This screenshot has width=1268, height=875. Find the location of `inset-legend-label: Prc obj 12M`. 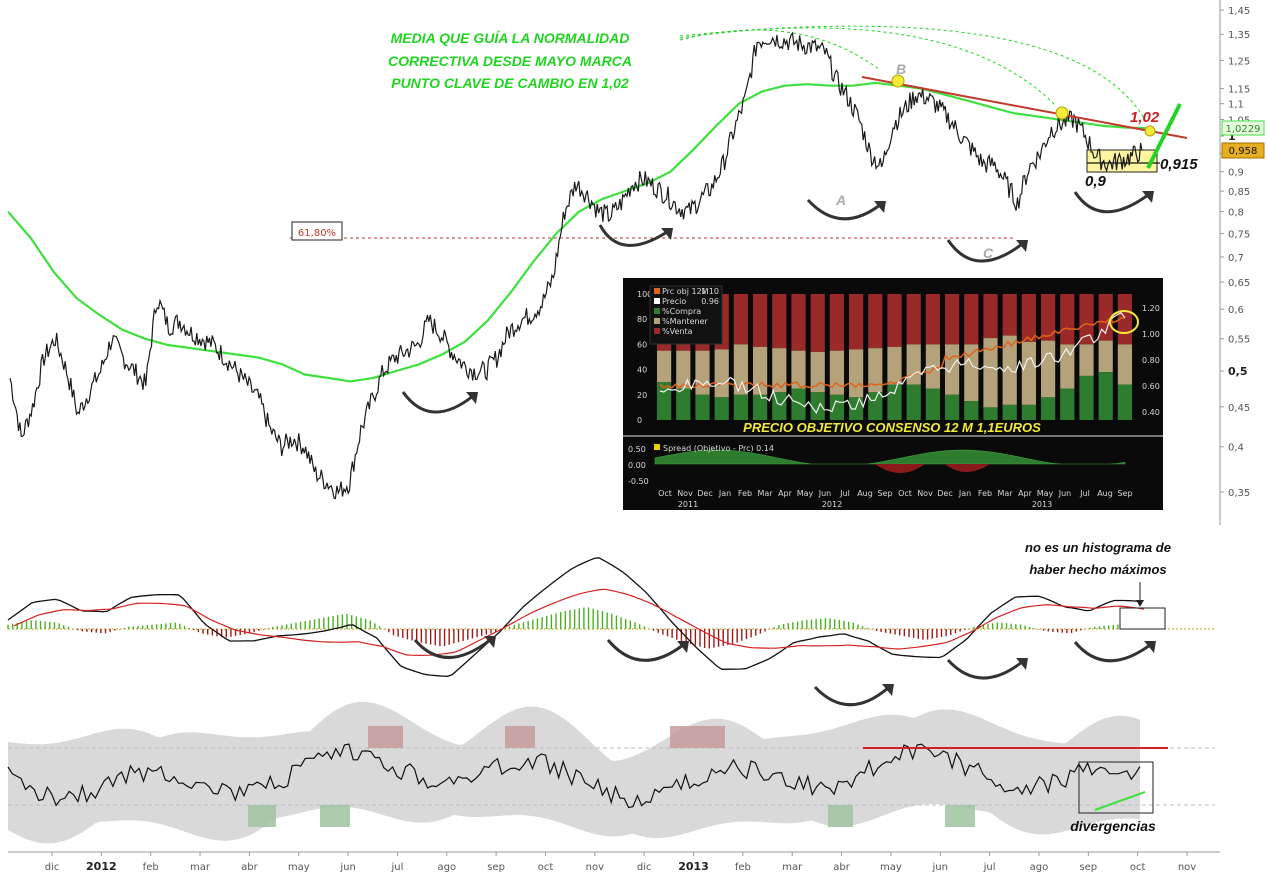

inset-legend-label: Prc obj 12M is located at coordinates (685, 291).